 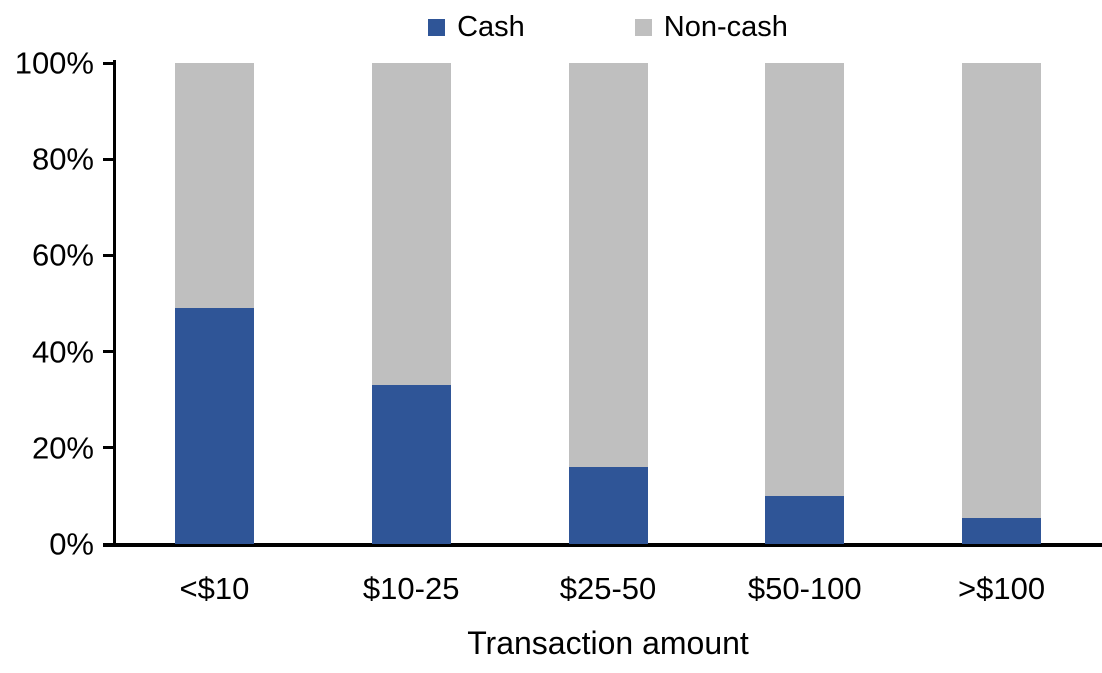 I want to click on x-axis-title: Transaction amount, so click(x=608, y=643).